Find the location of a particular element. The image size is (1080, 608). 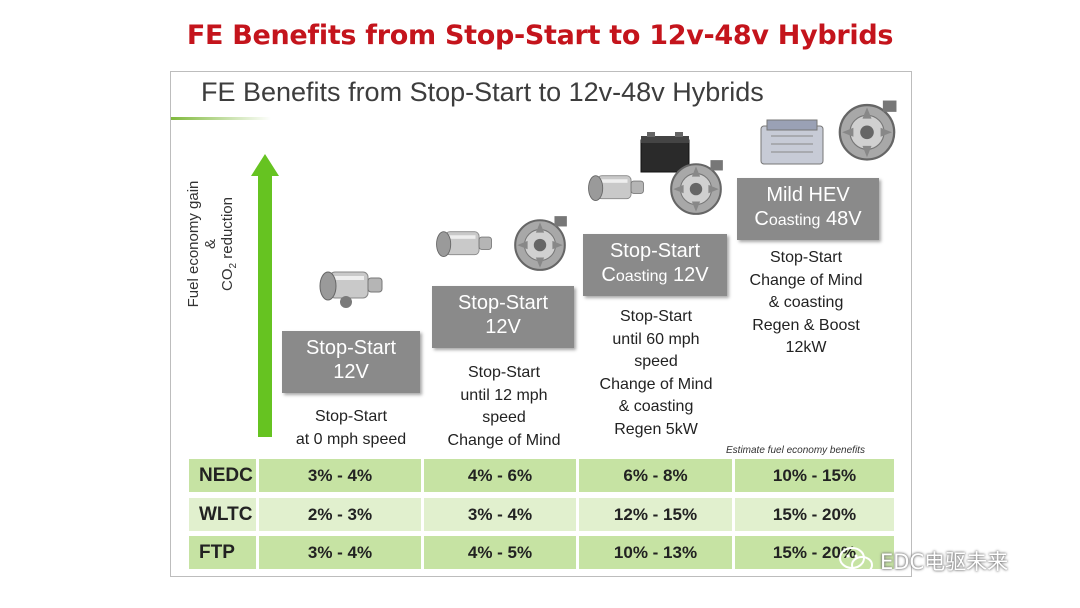

stage-4-desc-line: 12kW is located at coordinates (806, 347).